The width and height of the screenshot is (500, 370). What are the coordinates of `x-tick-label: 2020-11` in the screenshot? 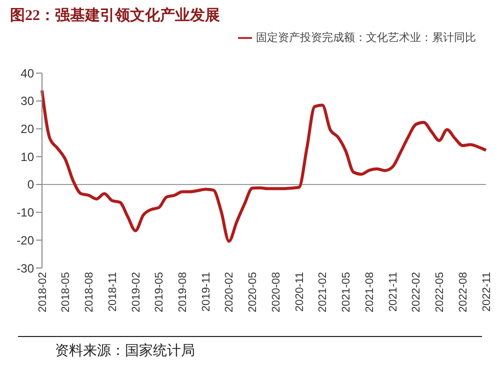 It's located at (300, 292).